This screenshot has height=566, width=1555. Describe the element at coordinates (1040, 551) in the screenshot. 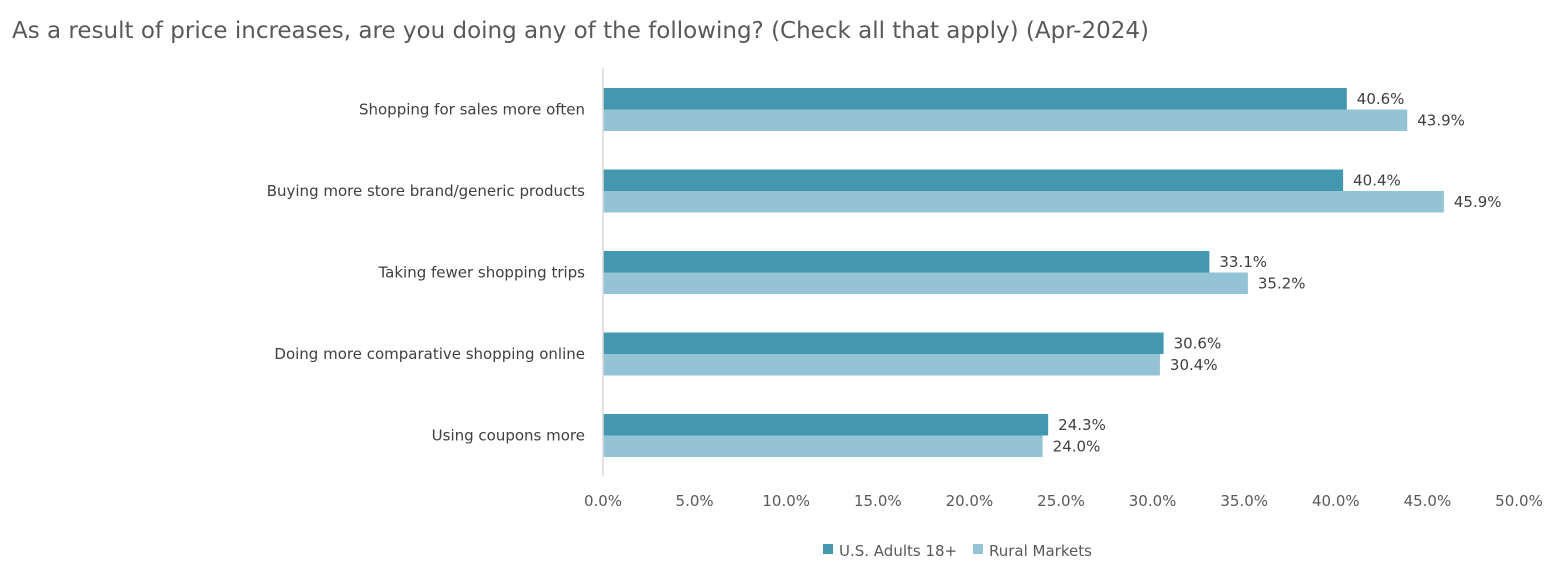

I see `legend-label: Rural Markets` at that location.